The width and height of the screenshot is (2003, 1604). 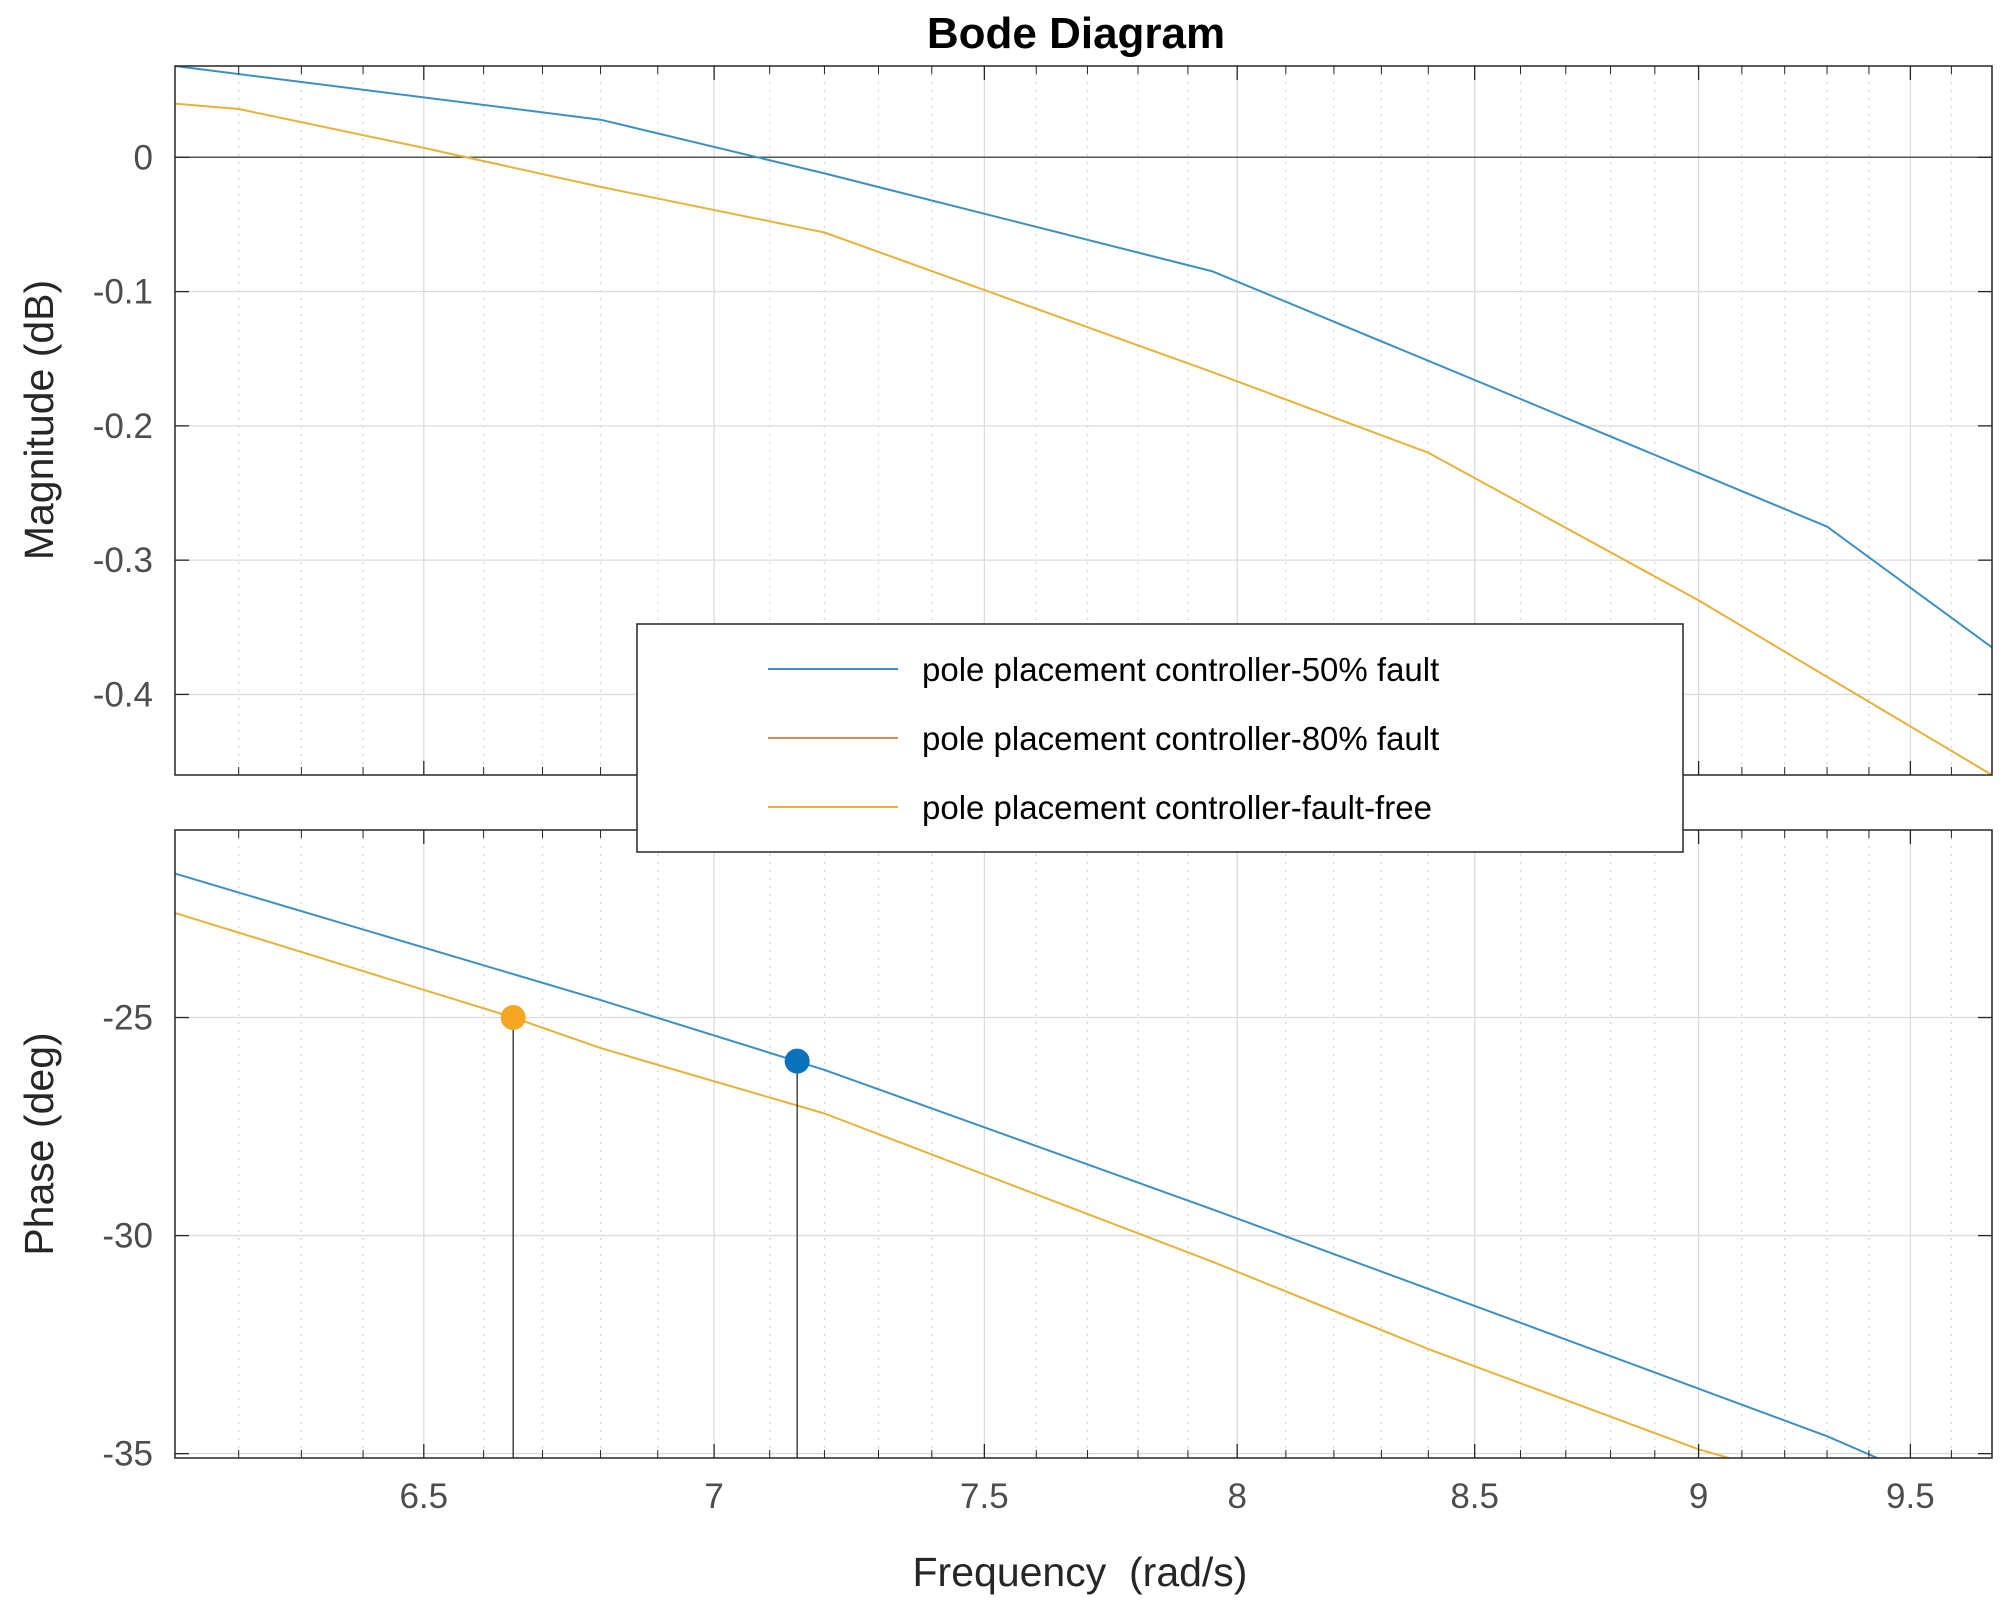 What do you see at coordinates (123, 560) in the screenshot?
I see `y-tick-label: -0.3` at bounding box center [123, 560].